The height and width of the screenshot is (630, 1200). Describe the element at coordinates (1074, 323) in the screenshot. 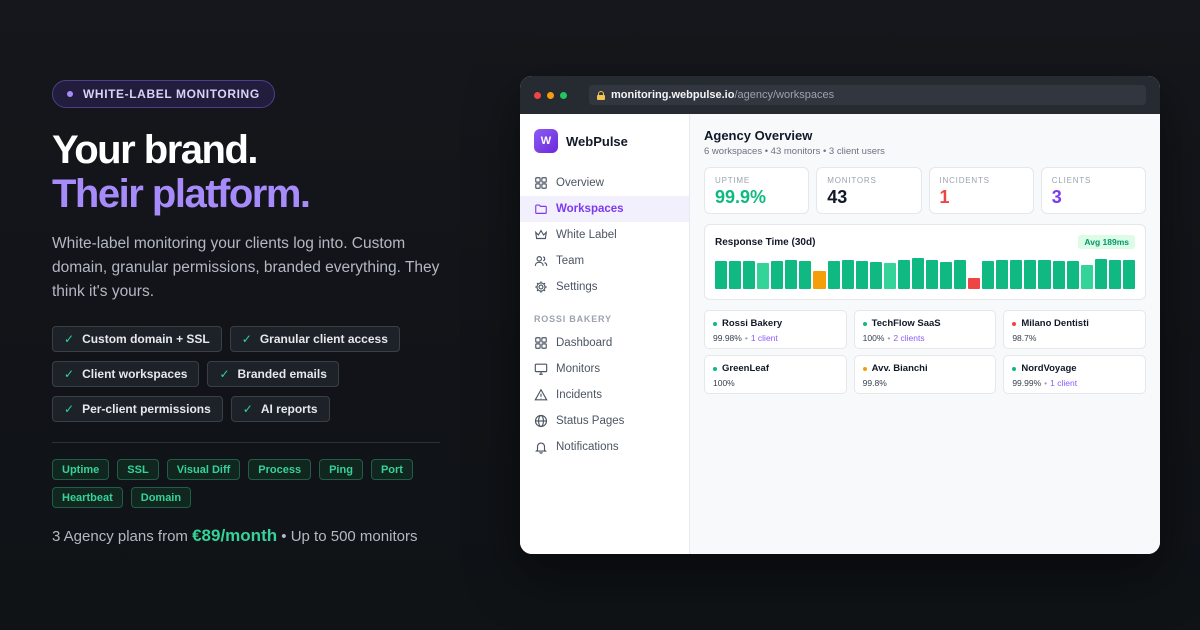

I see `client-name-row: Milano Dentisti` at that location.